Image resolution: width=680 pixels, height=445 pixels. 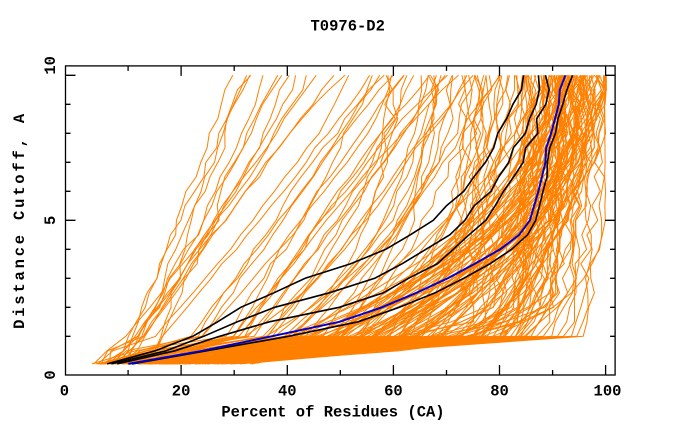 What do you see at coordinates (287, 391) in the screenshot?
I see `svg-text: 40` at bounding box center [287, 391].